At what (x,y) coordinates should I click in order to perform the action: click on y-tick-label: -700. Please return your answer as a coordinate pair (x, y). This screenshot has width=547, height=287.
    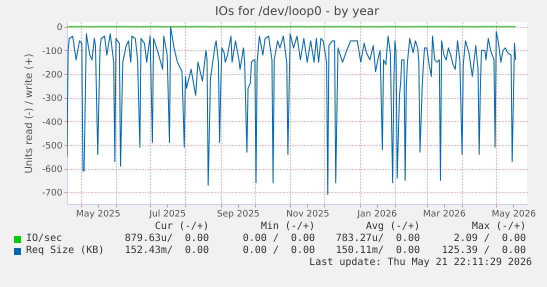
    Looking at the image, I should click on (52, 193).